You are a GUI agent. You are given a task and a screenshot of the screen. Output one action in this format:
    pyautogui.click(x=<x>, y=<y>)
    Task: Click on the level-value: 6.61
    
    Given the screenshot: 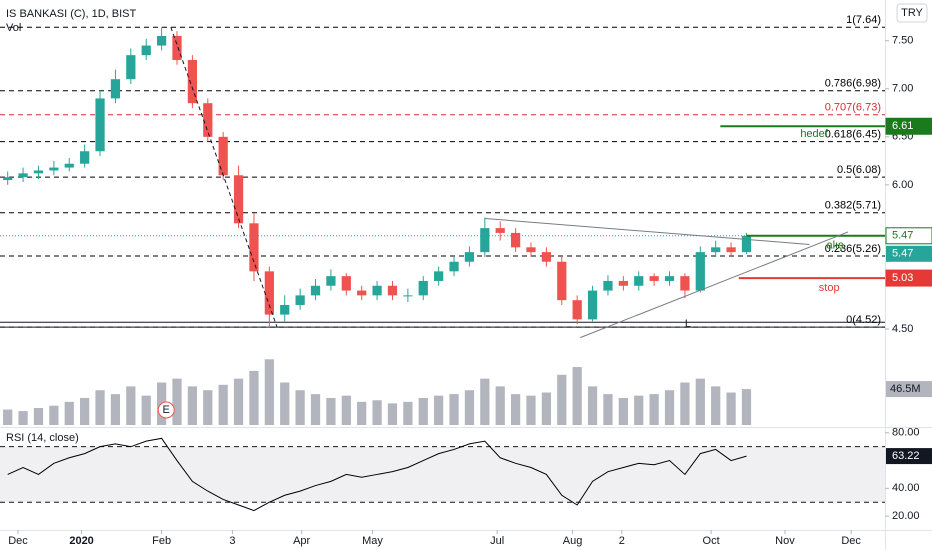 What is the action you would take?
    pyautogui.click(x=902, y=126)
    